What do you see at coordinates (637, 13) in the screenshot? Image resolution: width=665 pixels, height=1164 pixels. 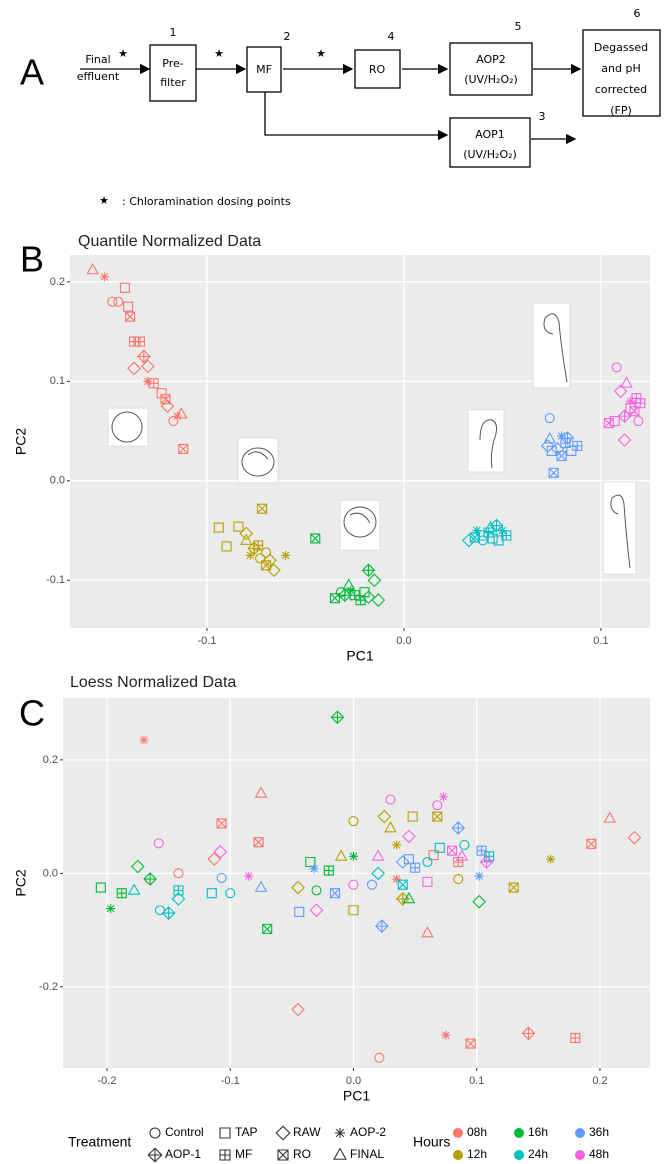 I see `node-number: 6` at bounding box center [637, 13].